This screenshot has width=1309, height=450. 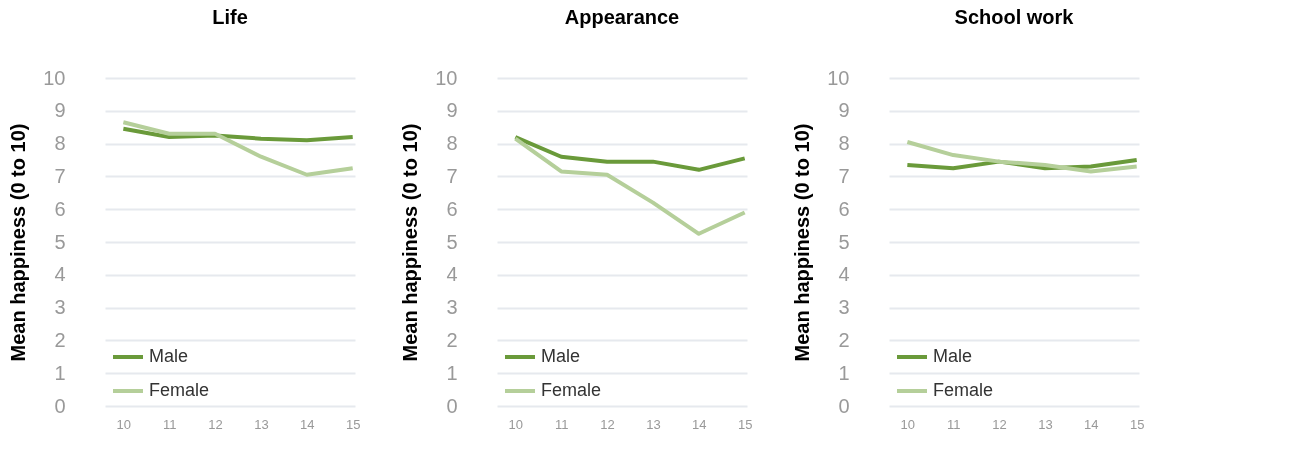 What do you see at coordinates (1014, 17) in the screenshot?
I see `chart-title: School work` at bounding box center [1014, 17].